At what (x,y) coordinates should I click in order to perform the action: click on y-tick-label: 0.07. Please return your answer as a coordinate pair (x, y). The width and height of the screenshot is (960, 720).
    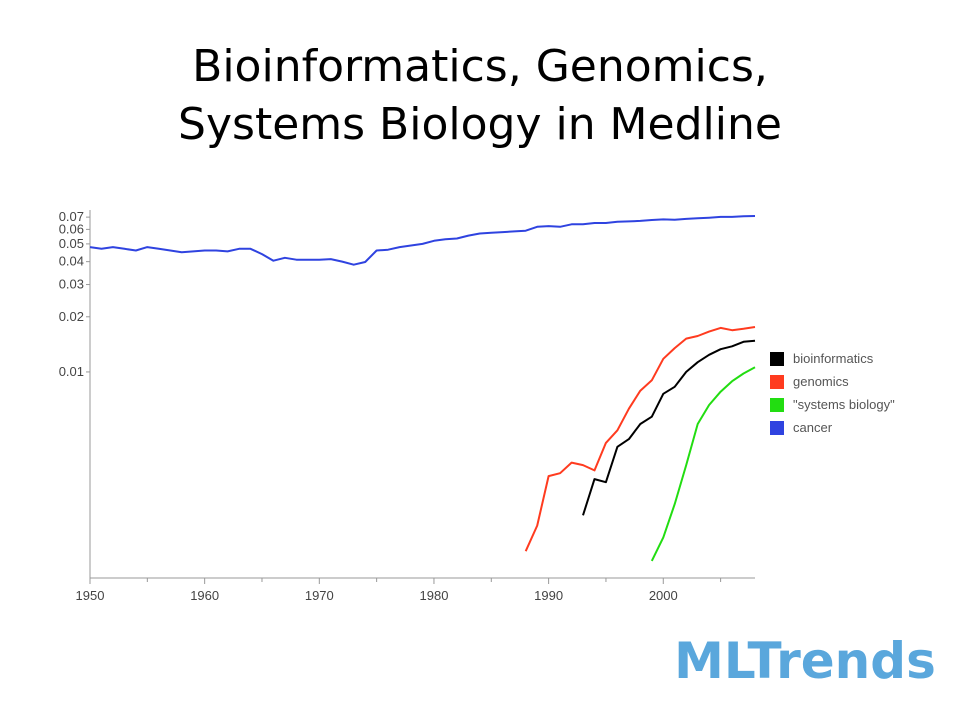
    Looking at the image, I should click on (71, 216).